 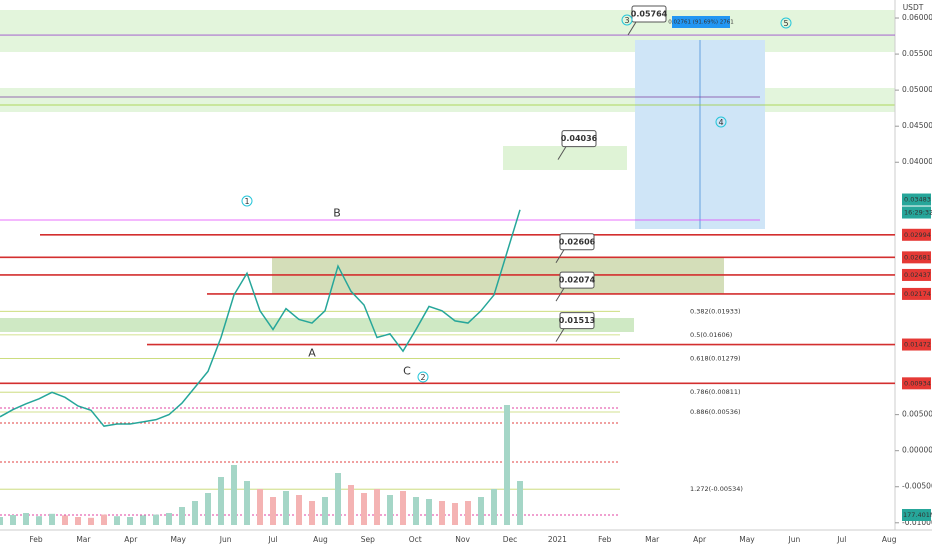 What do you see at coordinates (917, 53) in the screenshot?
I see `y-tick-label: 0.05500` at bounding box center [917, 53].